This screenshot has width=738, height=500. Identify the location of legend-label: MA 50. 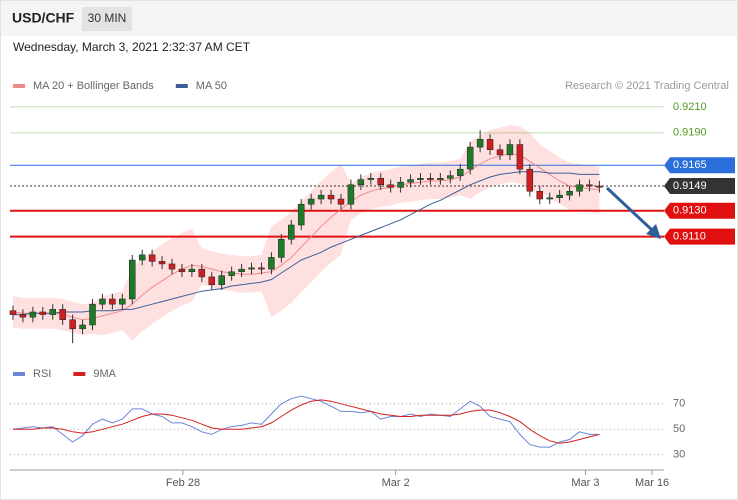
(211, 86).